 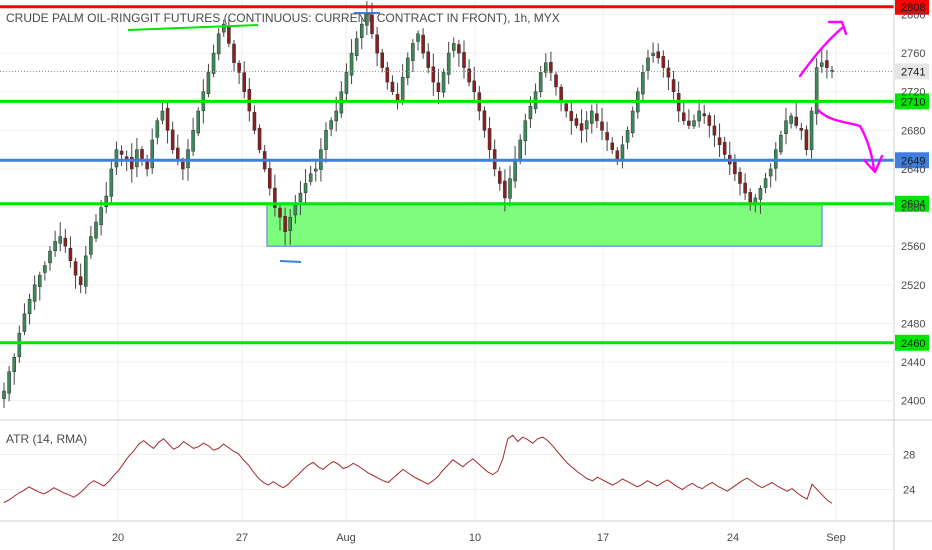 I want to click on price-tick-label: 2560, so click(x=913, y=247).